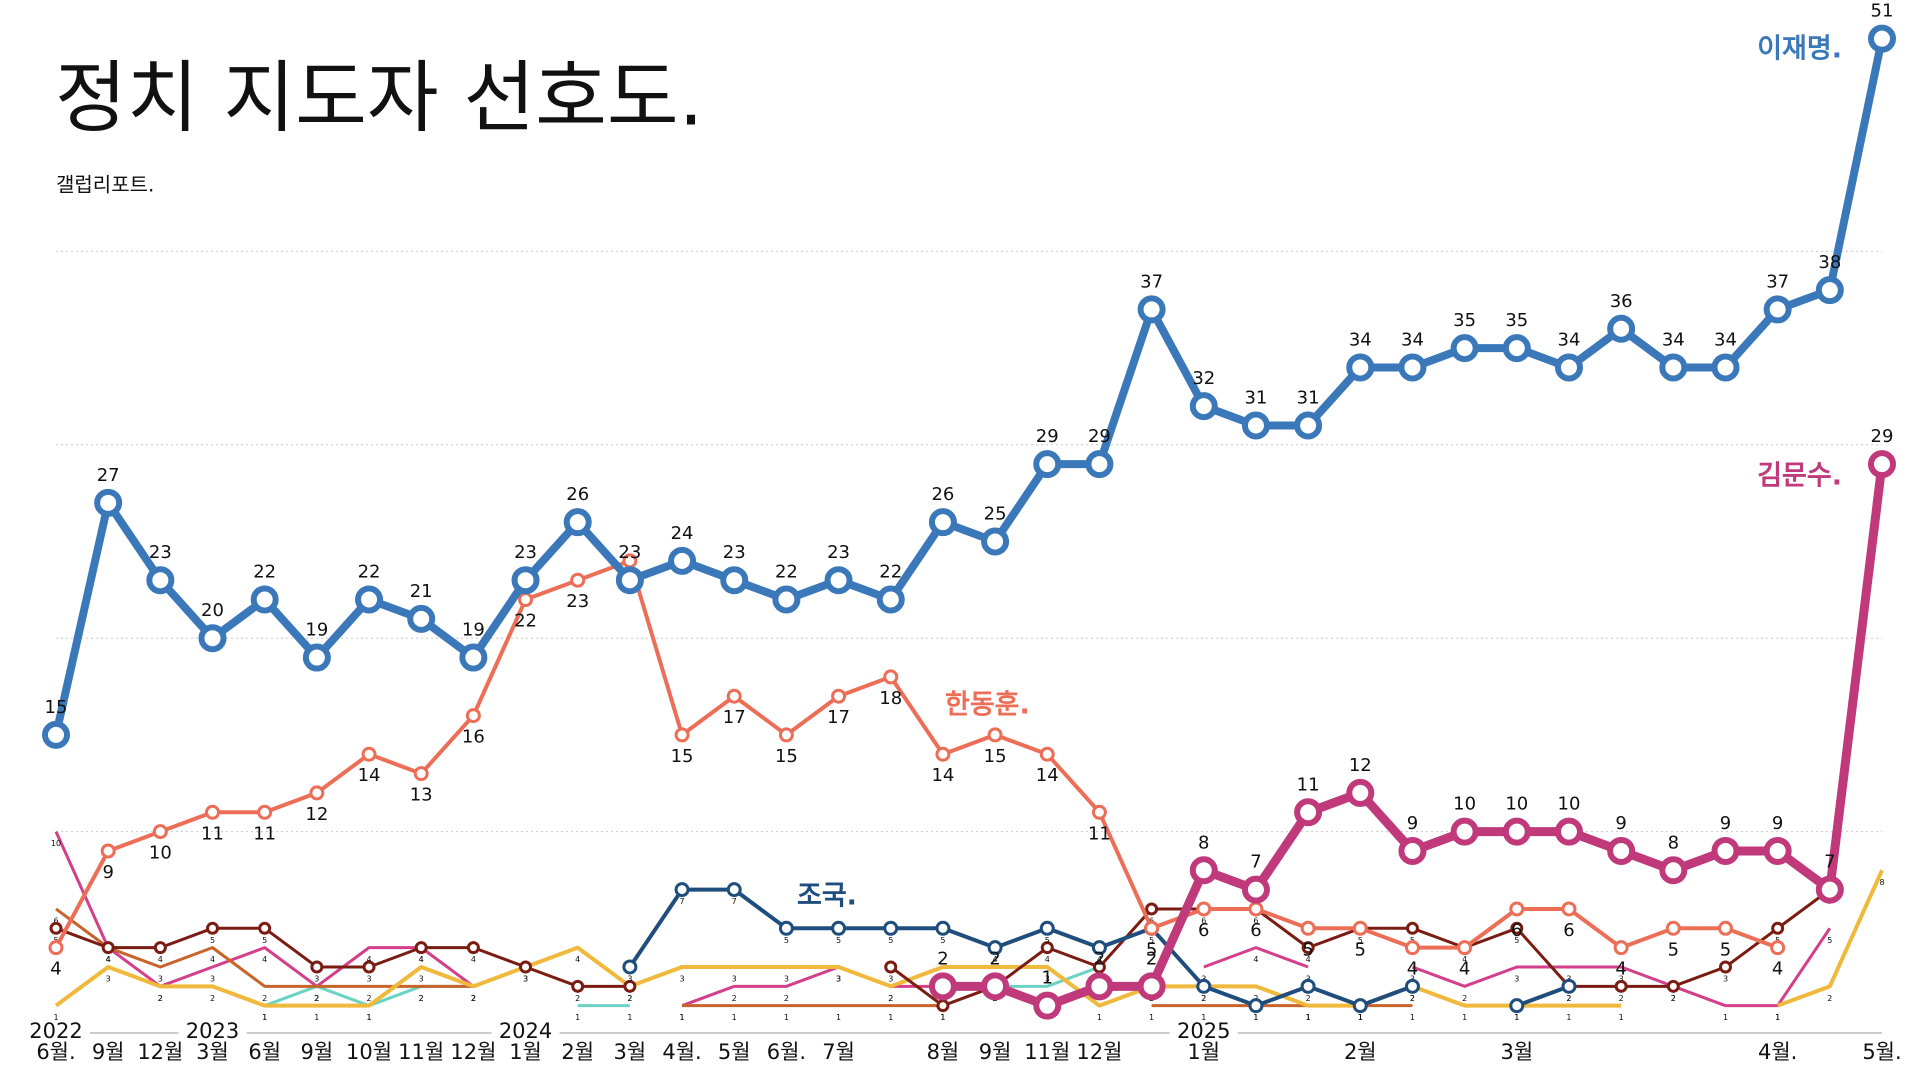 Image resolution: width=1920 pixels, height=1080 pixels. I want to click on x-tick-label: 5월, so click(734, 1052).